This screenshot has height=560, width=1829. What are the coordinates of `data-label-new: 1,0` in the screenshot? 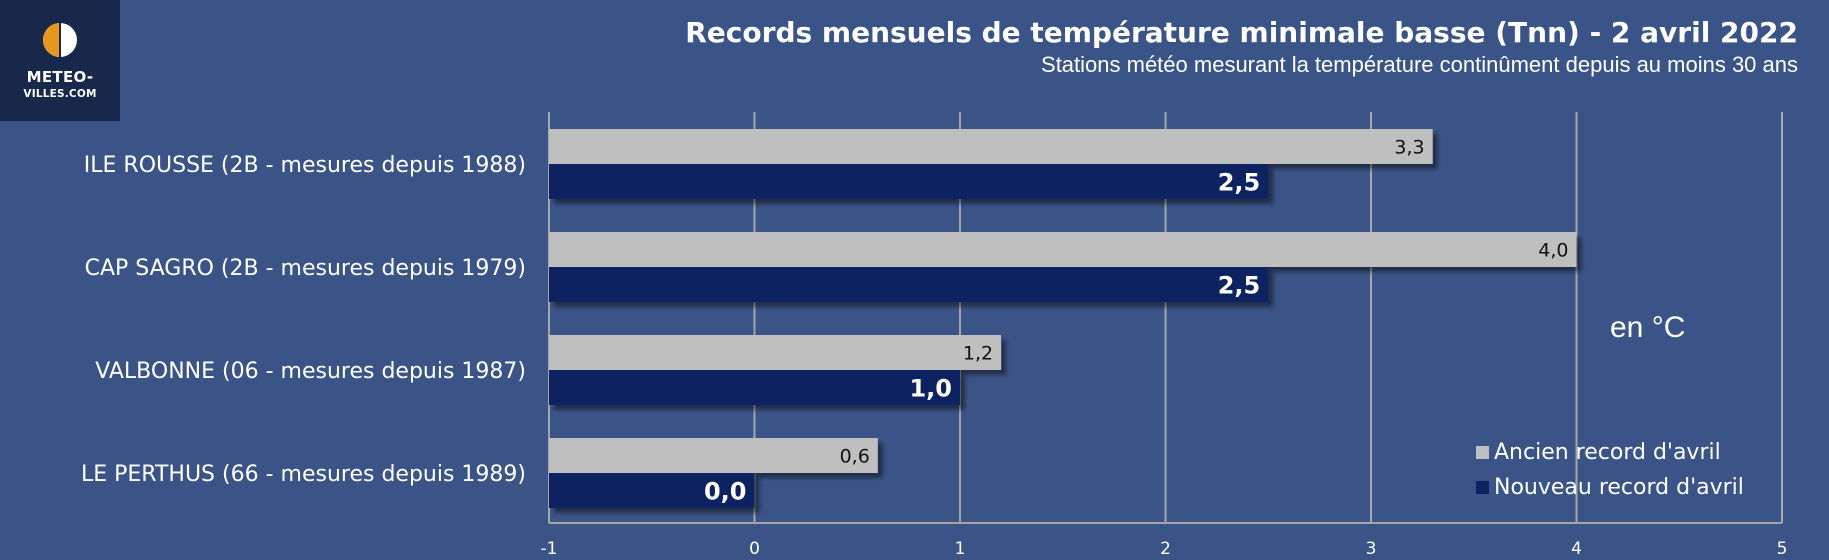 It's located at (930, 389).